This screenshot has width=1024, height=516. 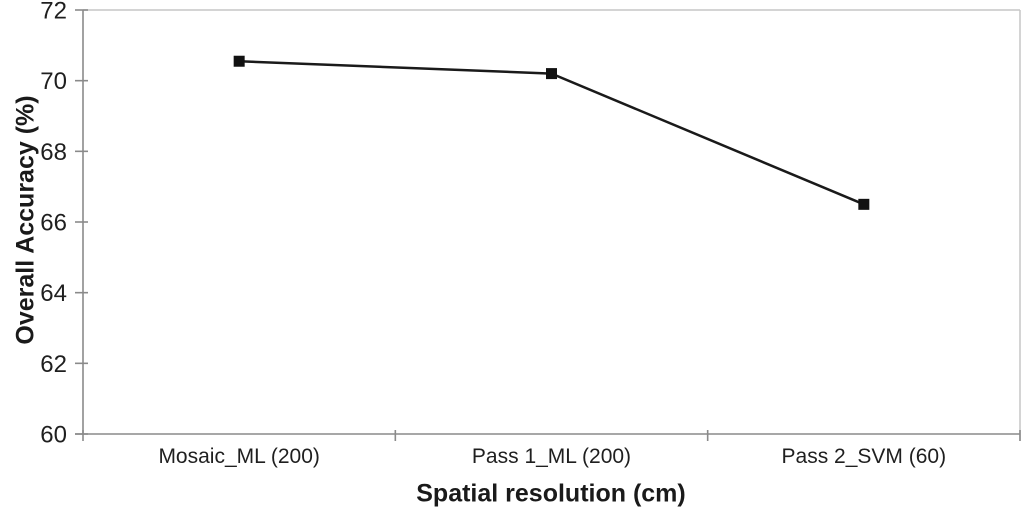 What do you see at coordinates (53, 223) in the screenshot?
I see `y-tick-label: 66` at bounding box center [53, 223].